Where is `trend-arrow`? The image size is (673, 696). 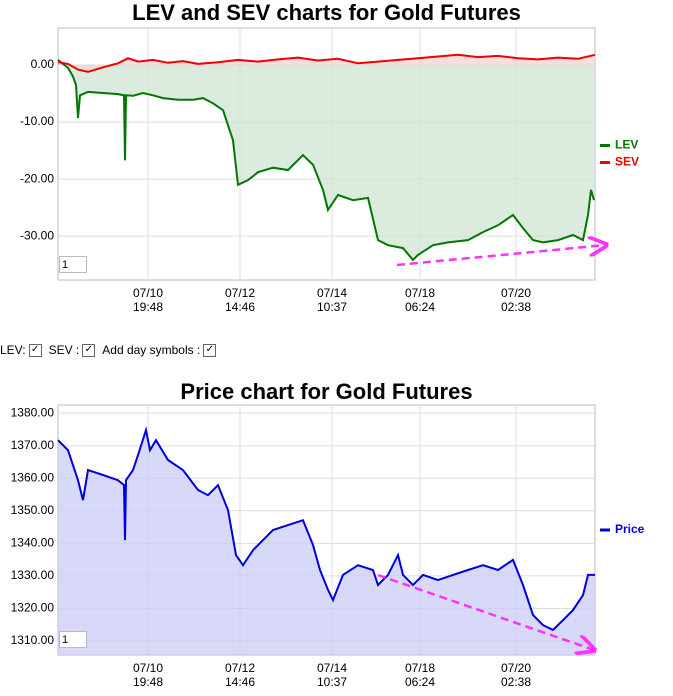
trend-arrow is located at coordinates (501, 256).